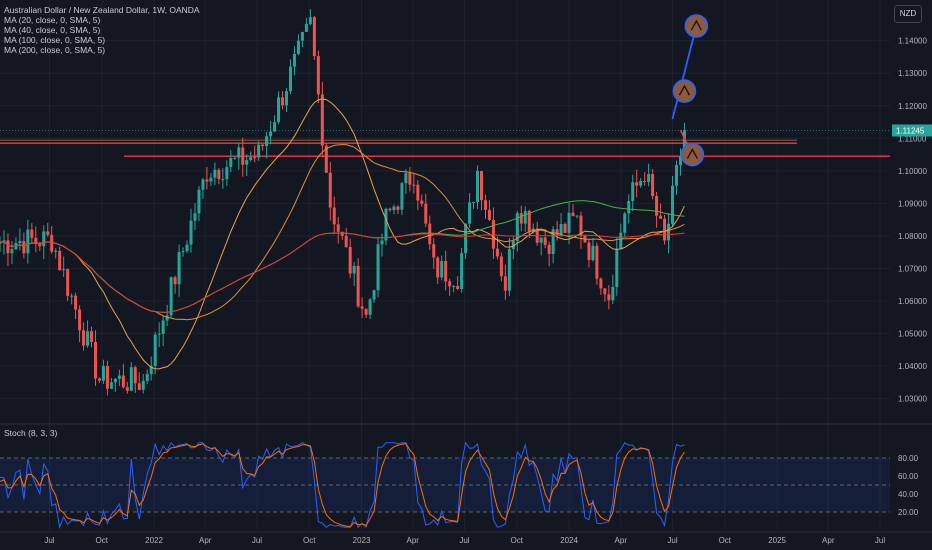 The height and width of the screenshot is (550, 932). I want to click on stoch-k-line, so click(342, 485).